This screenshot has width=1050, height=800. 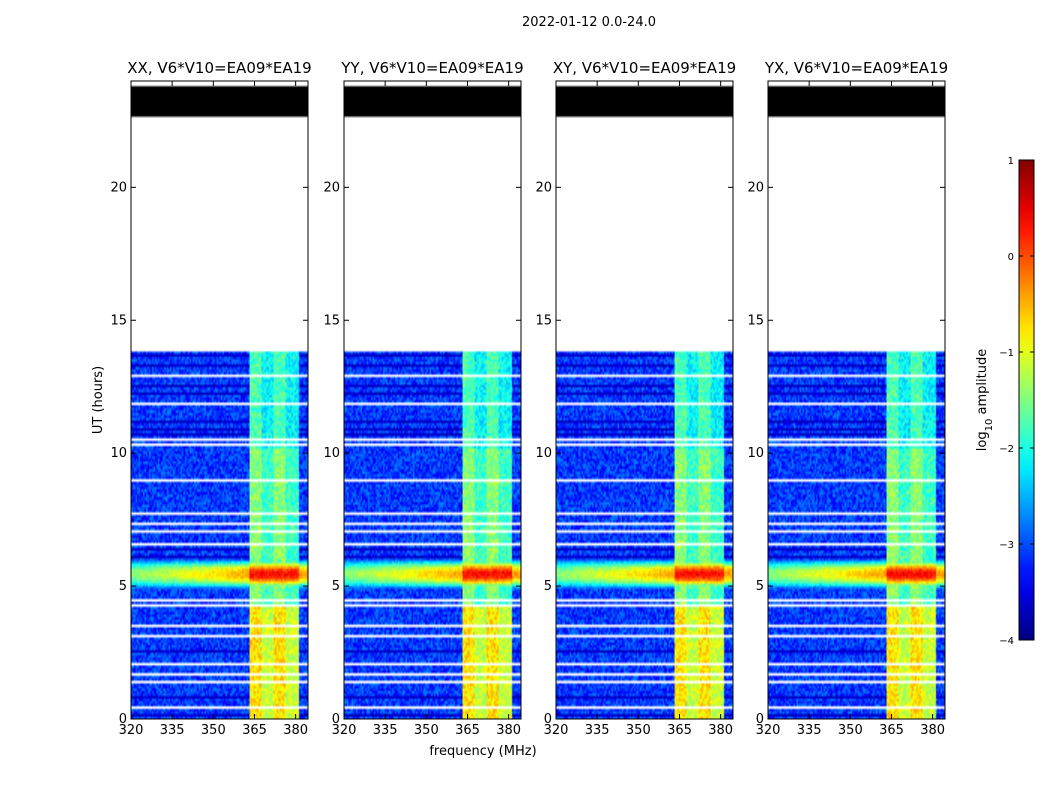 I want to click on colorbar-tick-label: 1, so click(x=1011, y=161).